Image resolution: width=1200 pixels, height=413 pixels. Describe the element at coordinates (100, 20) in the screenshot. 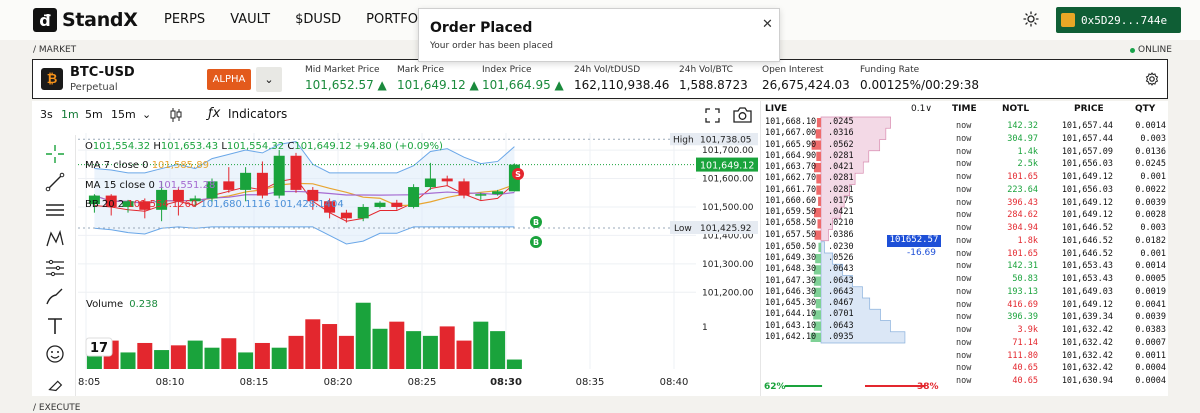

I see `brand-name: StandX` at that location.